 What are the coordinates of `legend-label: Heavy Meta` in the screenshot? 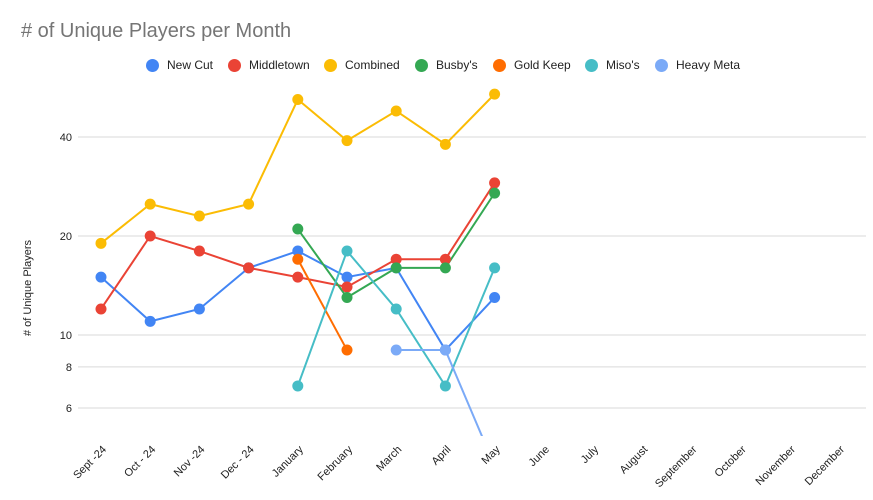 It's located at (708, 65).